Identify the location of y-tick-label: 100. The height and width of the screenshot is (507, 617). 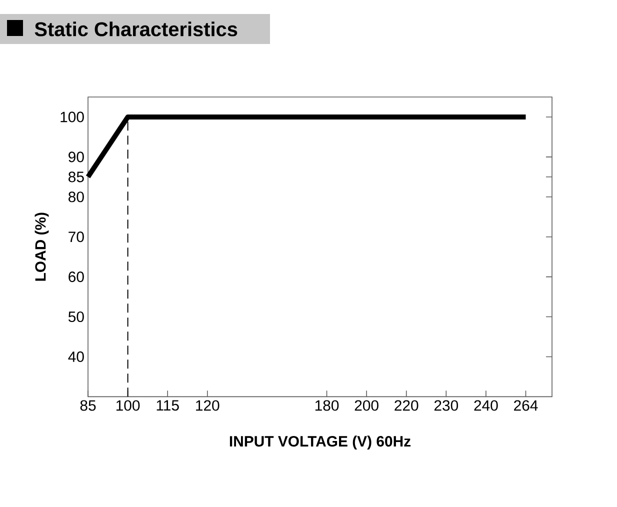
(72, 117).